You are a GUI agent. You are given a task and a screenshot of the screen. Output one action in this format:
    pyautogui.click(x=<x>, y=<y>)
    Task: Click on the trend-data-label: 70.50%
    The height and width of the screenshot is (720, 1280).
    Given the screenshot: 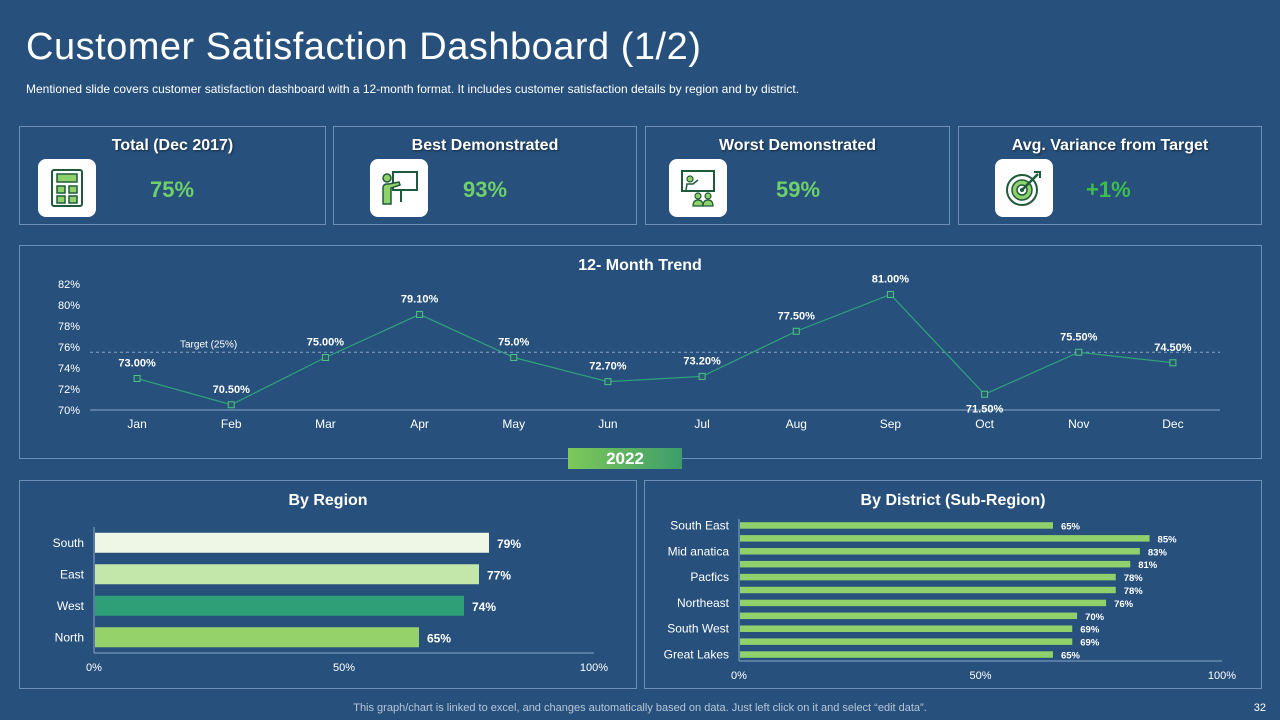 What is the action you would take?
    pyautogui.click(x=232, y=390)
    